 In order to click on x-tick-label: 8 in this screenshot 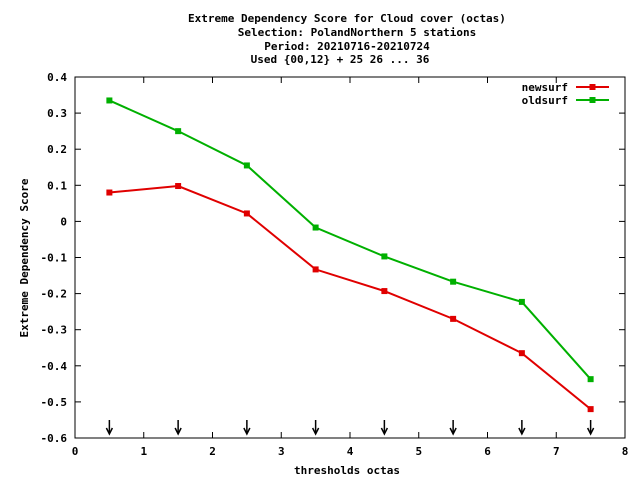, I will do `click(625, 451)`.